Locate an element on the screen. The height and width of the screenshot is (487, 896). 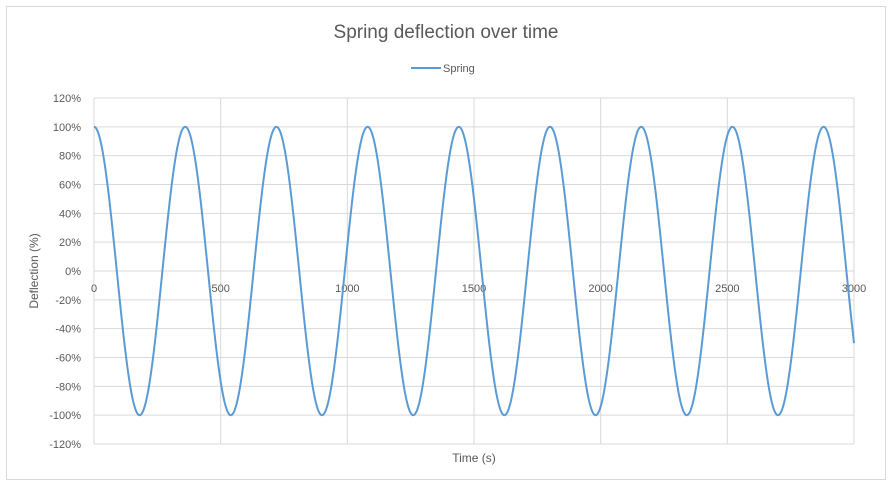
y-tick-label: -80% is located at coordinates (68, 387).